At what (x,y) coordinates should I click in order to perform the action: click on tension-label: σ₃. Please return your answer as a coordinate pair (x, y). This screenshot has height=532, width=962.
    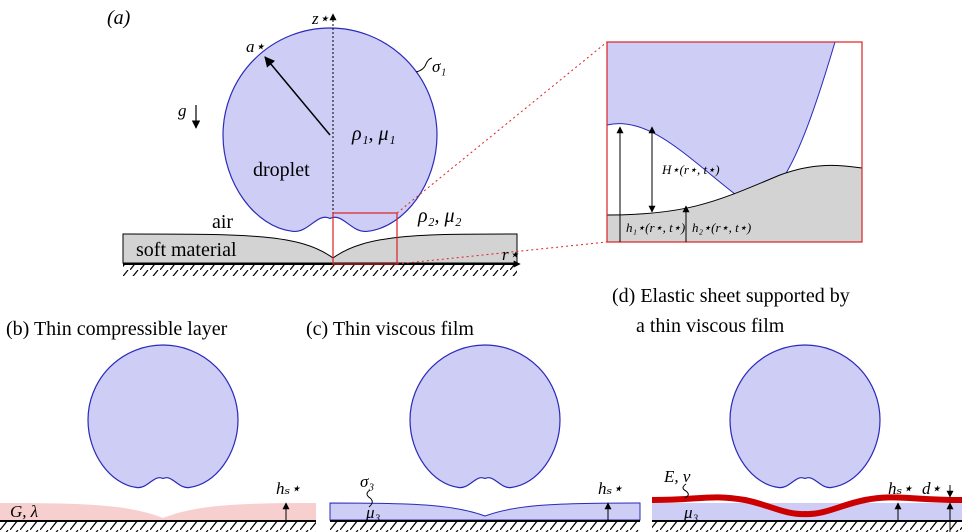
    Looking at the image, I should click on (367, 481).